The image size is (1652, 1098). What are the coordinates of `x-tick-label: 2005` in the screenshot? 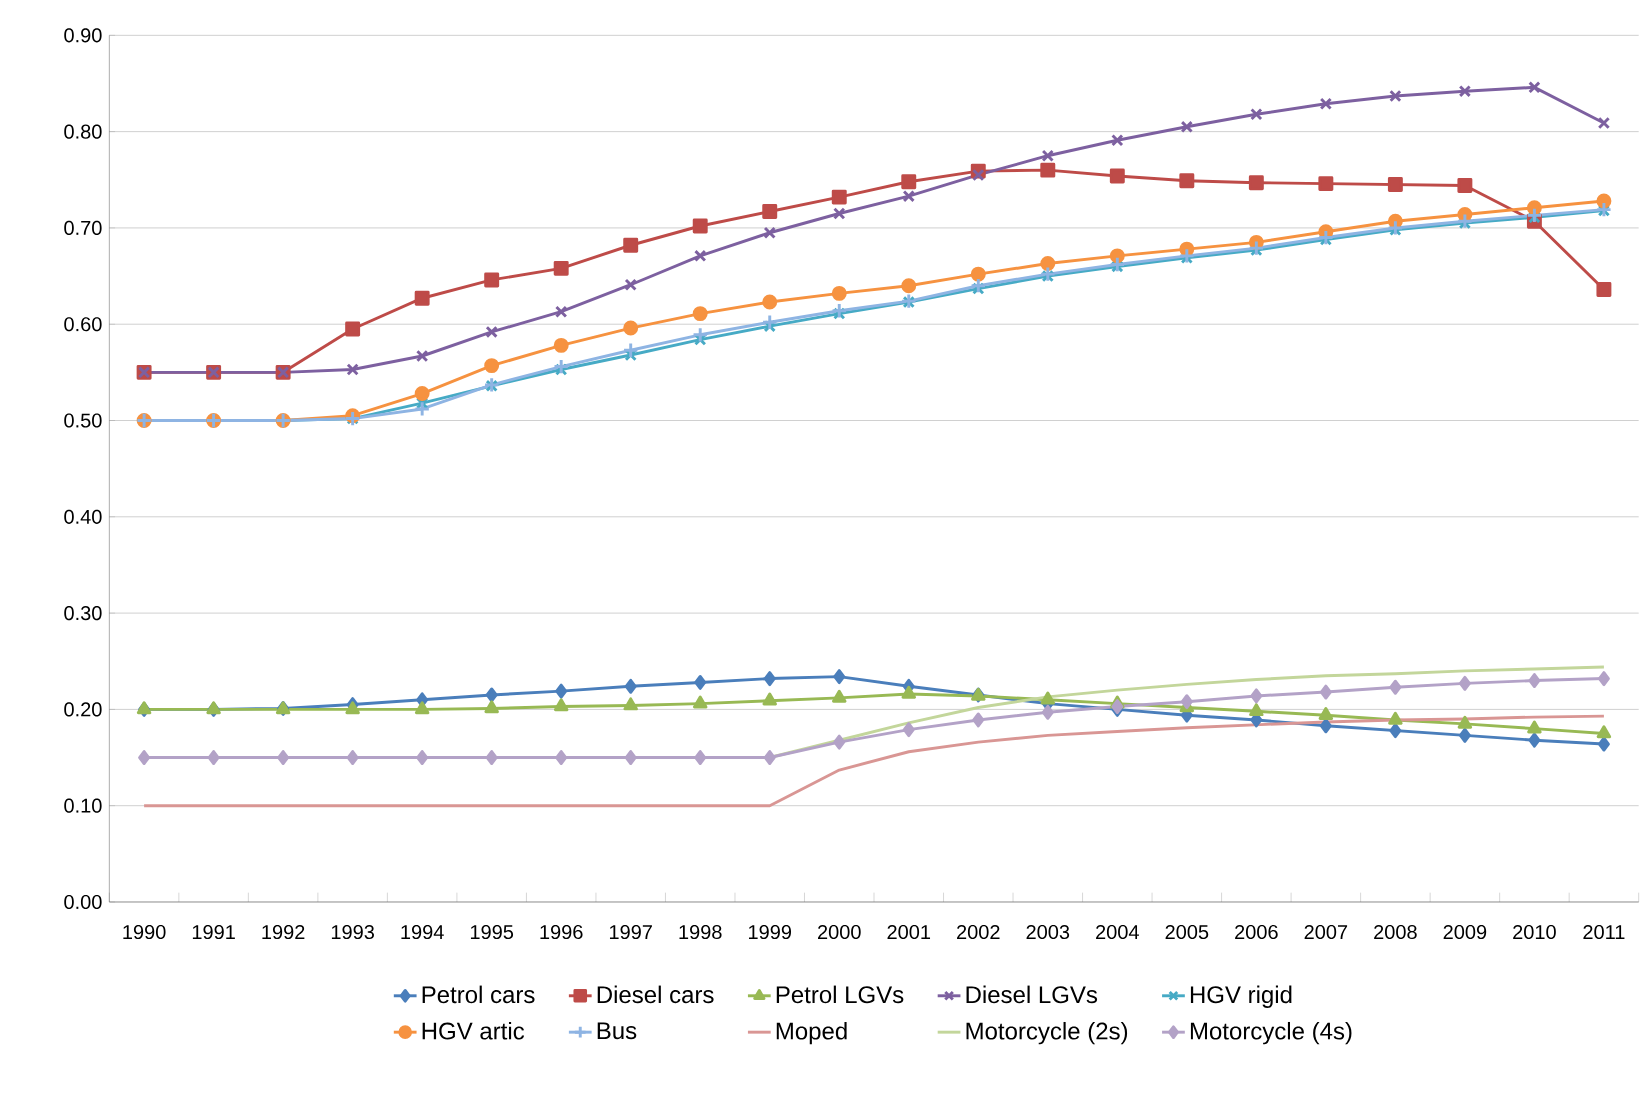 It's located at (1187, 932).